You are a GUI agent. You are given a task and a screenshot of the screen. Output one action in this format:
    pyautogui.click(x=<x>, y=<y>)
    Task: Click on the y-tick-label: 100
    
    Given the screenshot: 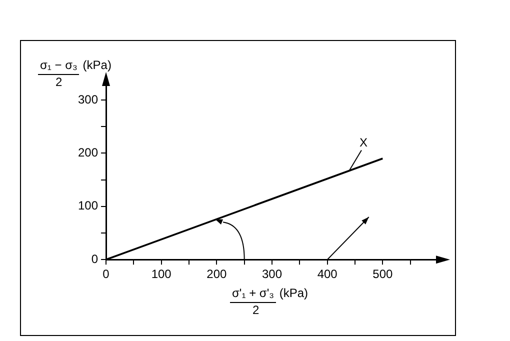 What is the action you would take?
    pyautogui.click(x=88, y=205)
    